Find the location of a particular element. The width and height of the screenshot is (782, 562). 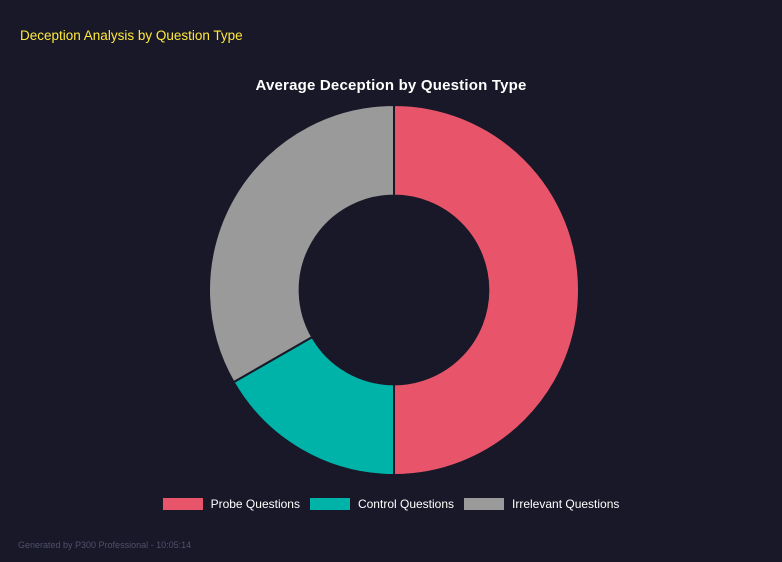

chart-title: Average Deception by Question Type is located at coordinates (391, 85).